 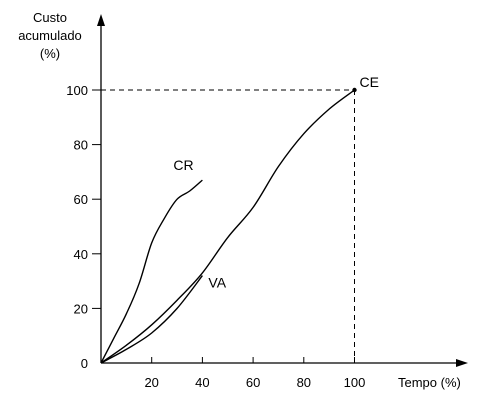 What do you see at coordinates (77, 90) in the screenshot?
I see `y-tick-label: 100` at bounding box center [77, 90].